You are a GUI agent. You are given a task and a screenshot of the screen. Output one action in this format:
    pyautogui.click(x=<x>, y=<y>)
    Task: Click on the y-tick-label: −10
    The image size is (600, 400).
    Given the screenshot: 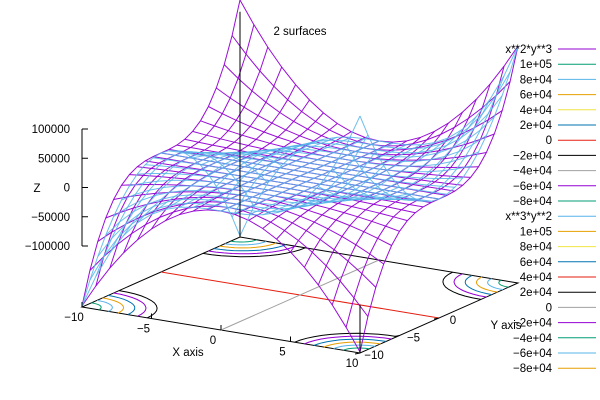 What is the action you would take?
    pyautogui.click(x=374, y=356)
    